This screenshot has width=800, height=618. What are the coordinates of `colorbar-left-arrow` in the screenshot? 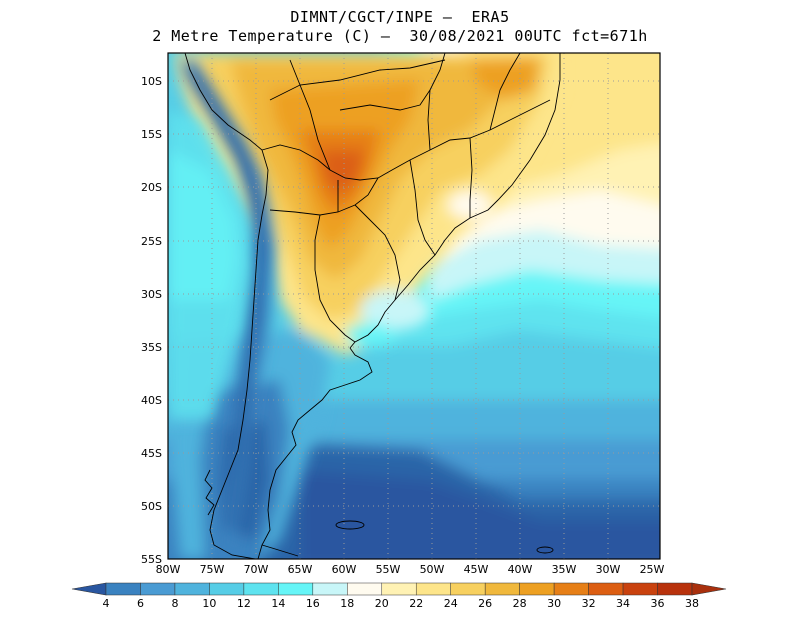 It's located at (89, 589).